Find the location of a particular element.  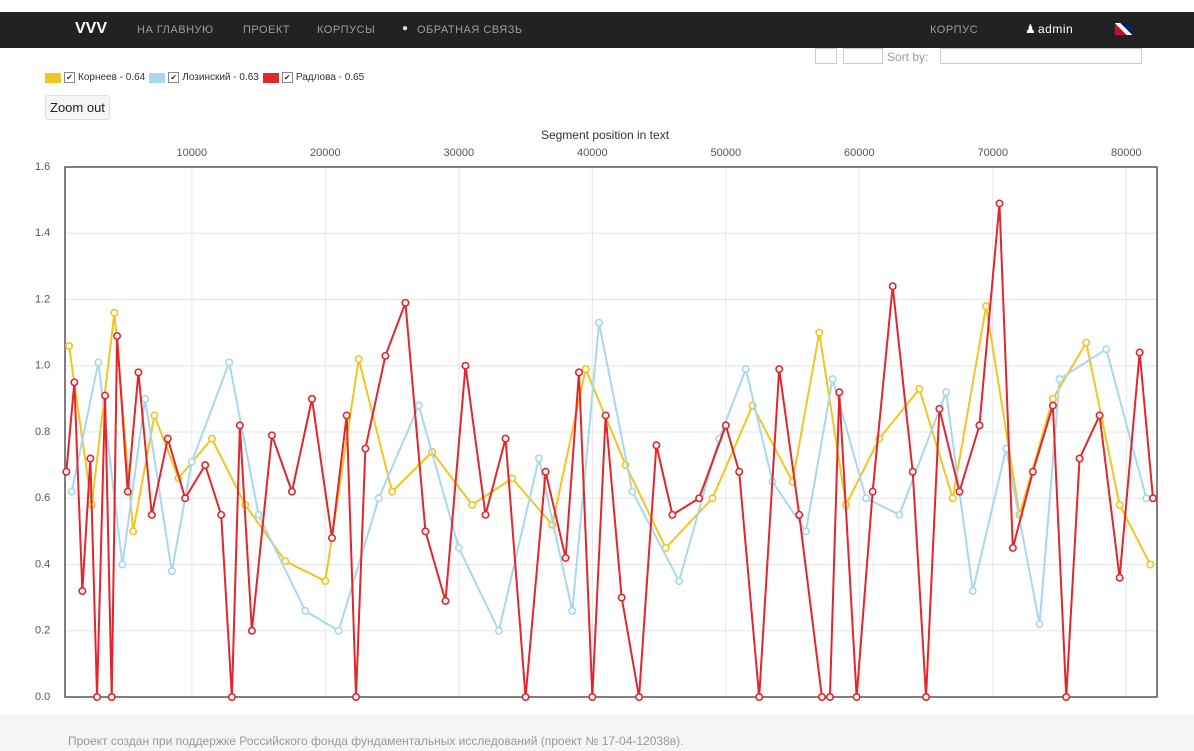

sort-input is located at coordinates (1041, 56).